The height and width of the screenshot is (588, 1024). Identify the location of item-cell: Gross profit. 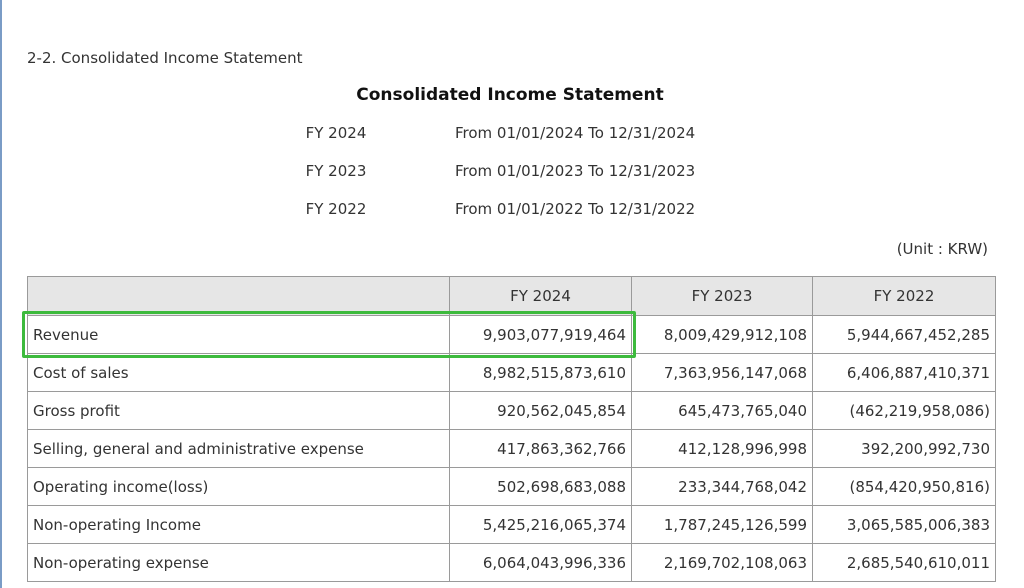
(238, 410).